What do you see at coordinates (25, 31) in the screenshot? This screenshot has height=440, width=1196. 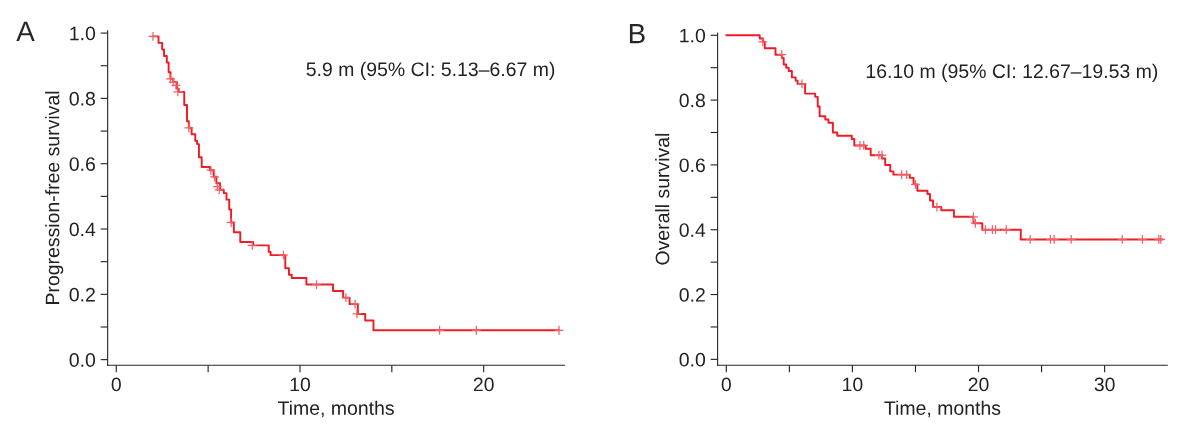 I see `chart-title: A` at bounding box center [25, 31].